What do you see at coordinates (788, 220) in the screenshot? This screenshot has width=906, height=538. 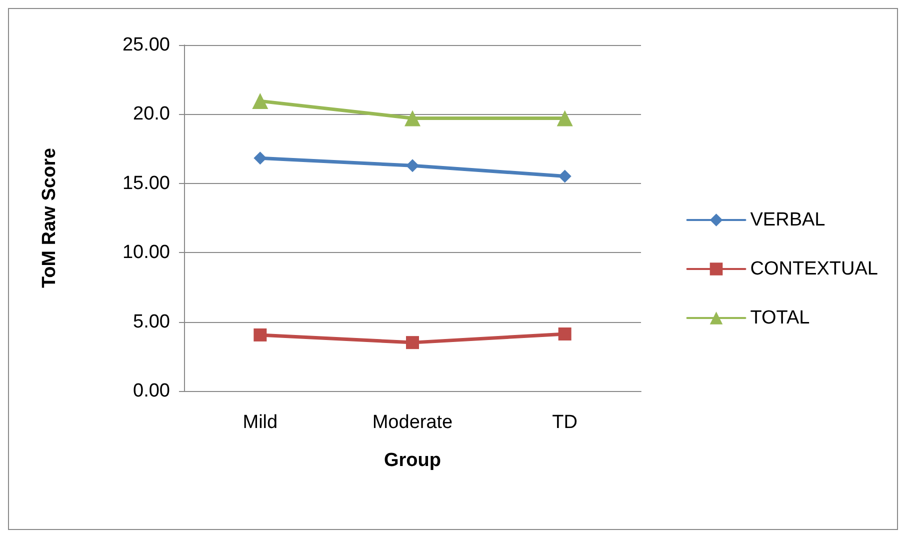 I see `legend-label: VERBAL` at bounding box center [788, 220].